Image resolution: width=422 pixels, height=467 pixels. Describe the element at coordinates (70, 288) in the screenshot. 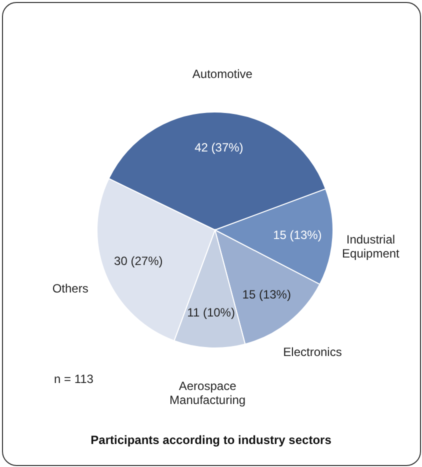

I see `slice-label: Others` at that location.